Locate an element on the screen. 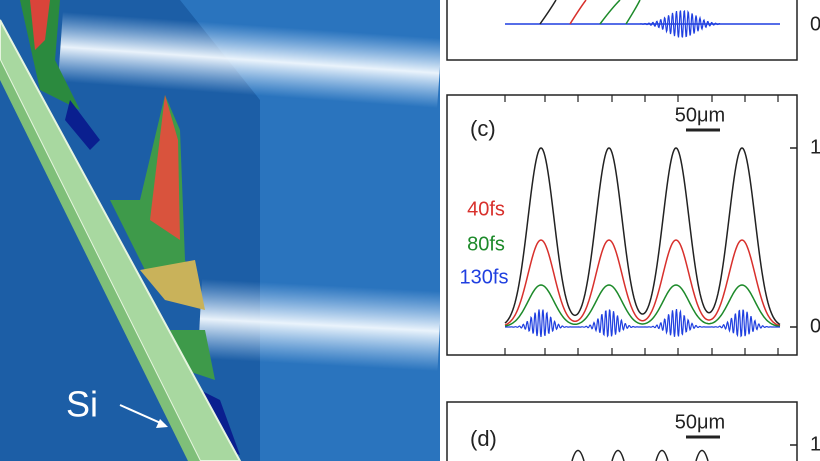 The height and width of the screenshot is (461, 820). panel-label: (d) is located at coordinates (483, 438).